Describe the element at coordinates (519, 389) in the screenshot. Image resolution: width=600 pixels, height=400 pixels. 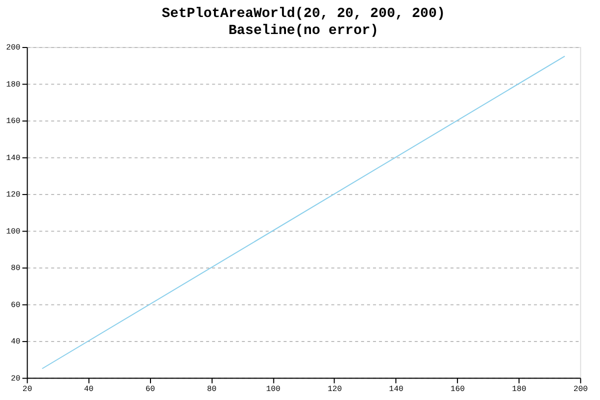
I see `x-tick-label: 180` at that location.